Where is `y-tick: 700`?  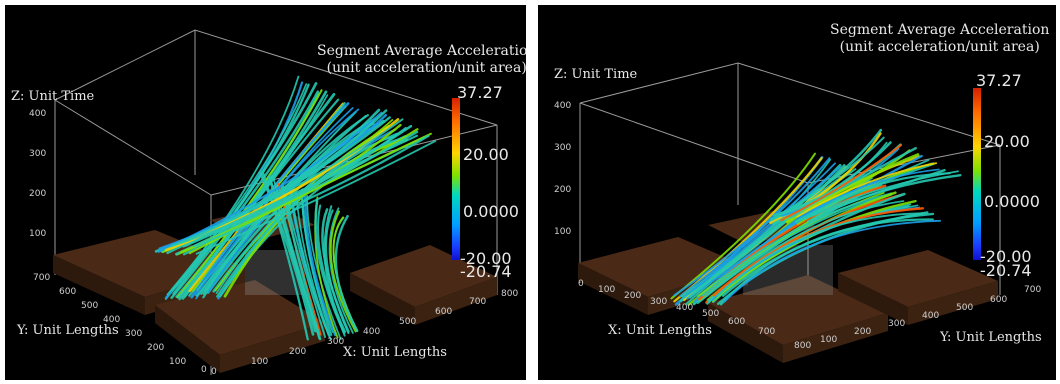
y-tick: 700 is located at coordinates (1033, 290).